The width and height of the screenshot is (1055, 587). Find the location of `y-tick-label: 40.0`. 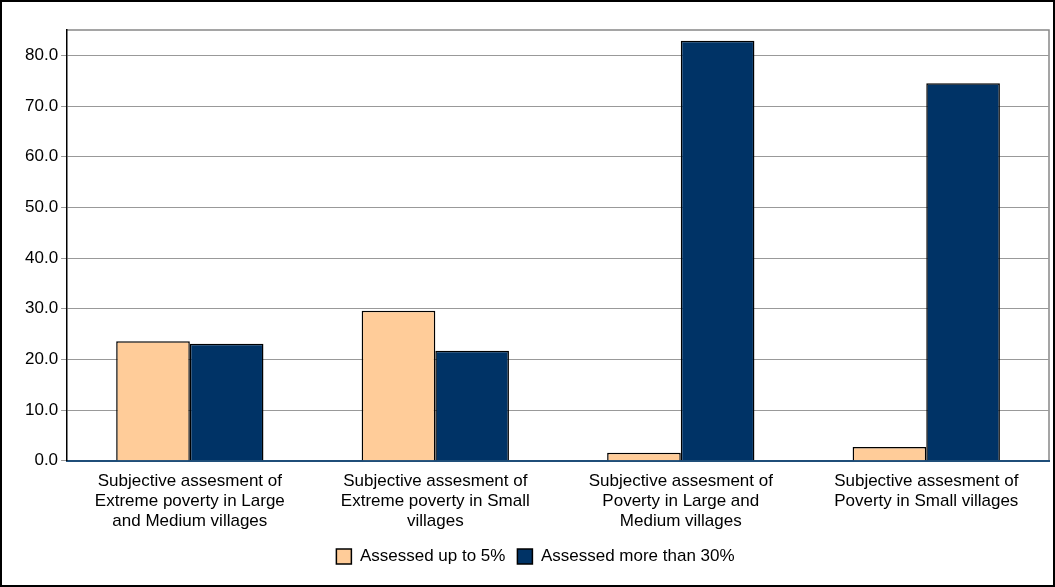

y-tick-label: 40.0 is located at coordinates (41, 257).